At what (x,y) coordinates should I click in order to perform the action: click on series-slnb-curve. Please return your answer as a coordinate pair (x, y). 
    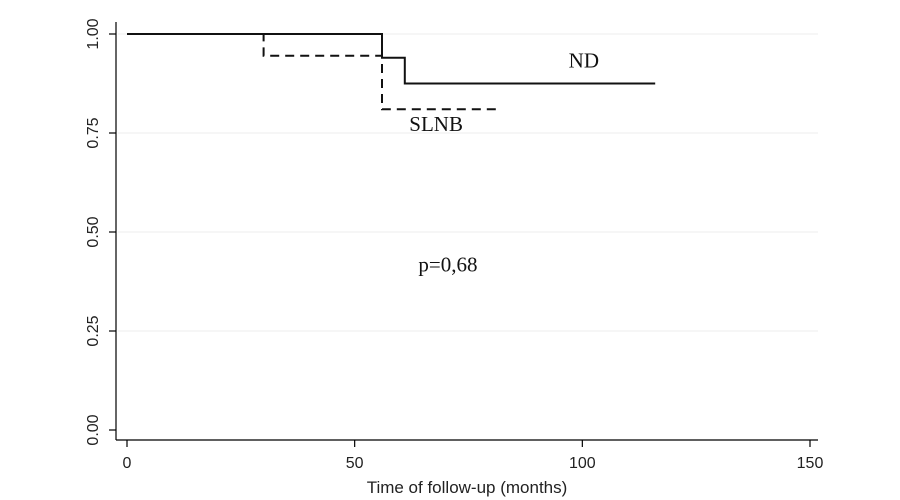
    Looking at the image, I should click on (311, 72).